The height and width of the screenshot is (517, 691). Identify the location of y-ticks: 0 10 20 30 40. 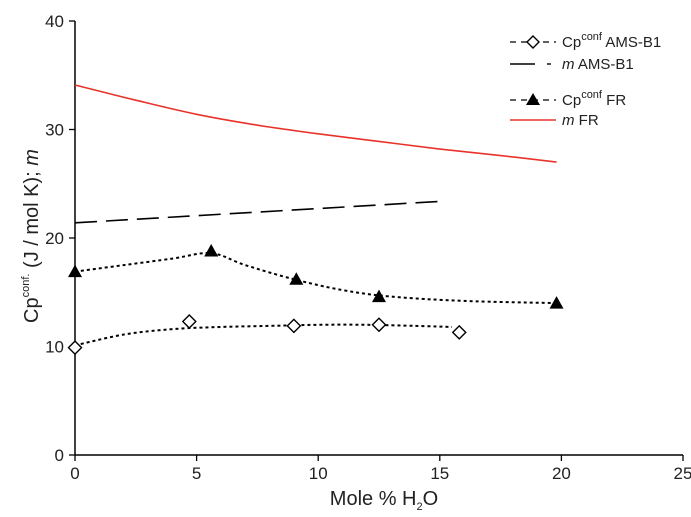
(60, 238).